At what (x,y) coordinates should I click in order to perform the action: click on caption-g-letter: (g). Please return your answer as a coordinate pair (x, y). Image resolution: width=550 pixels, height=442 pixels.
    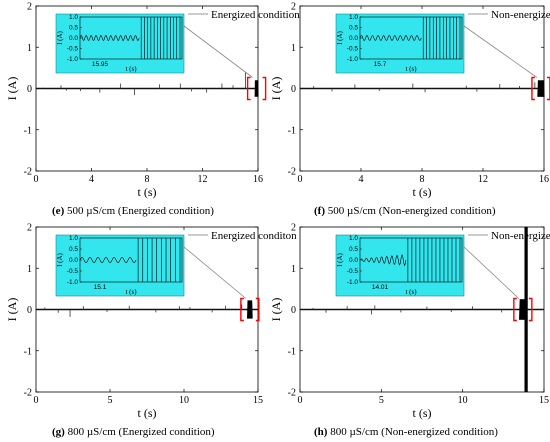
    Looking at the image, I should click on (58, 432).